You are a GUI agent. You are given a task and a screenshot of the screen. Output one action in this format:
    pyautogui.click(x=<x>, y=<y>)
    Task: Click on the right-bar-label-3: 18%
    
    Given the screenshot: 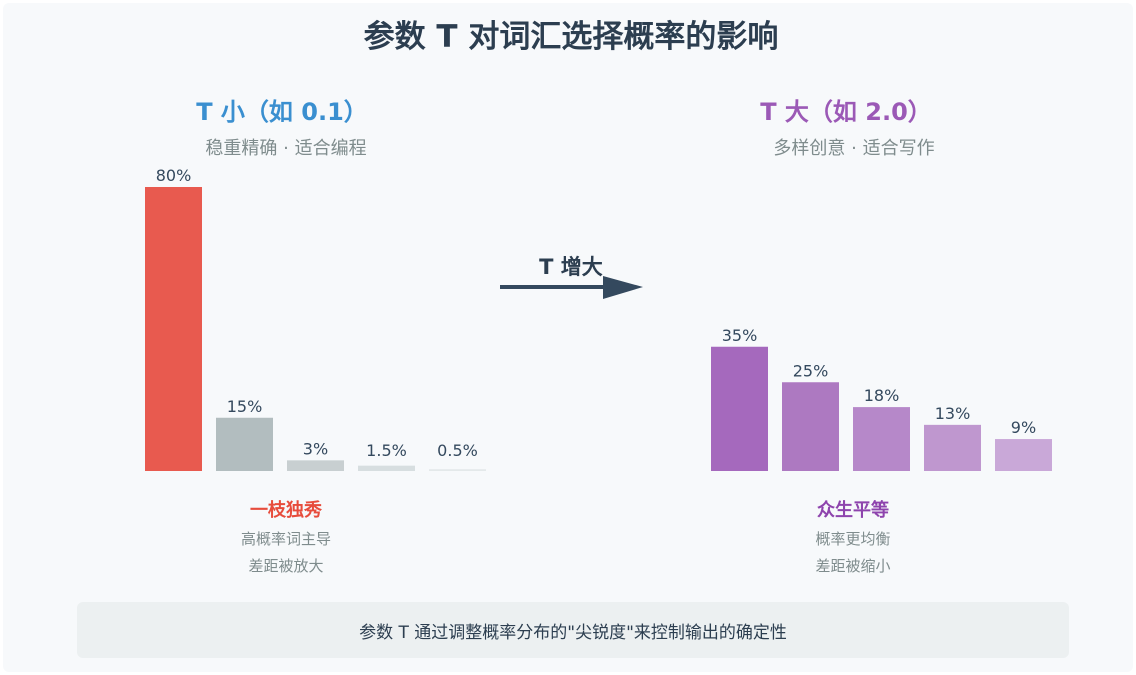 What is the action you would take?
    pyautogui.click(x=882, y=395)
    